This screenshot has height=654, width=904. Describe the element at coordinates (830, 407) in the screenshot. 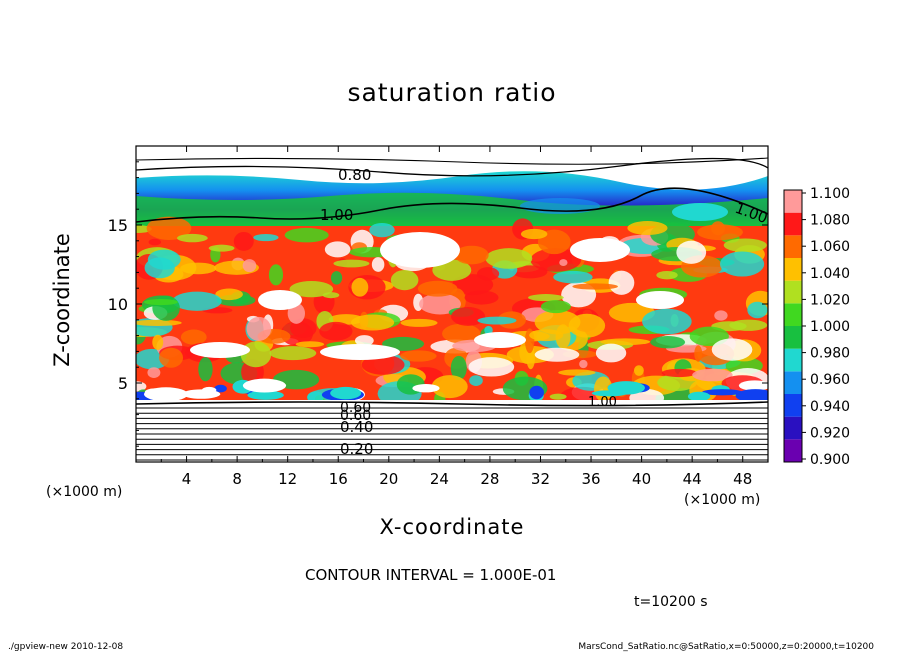

I see `colorbar-label: 0.940` at that location.